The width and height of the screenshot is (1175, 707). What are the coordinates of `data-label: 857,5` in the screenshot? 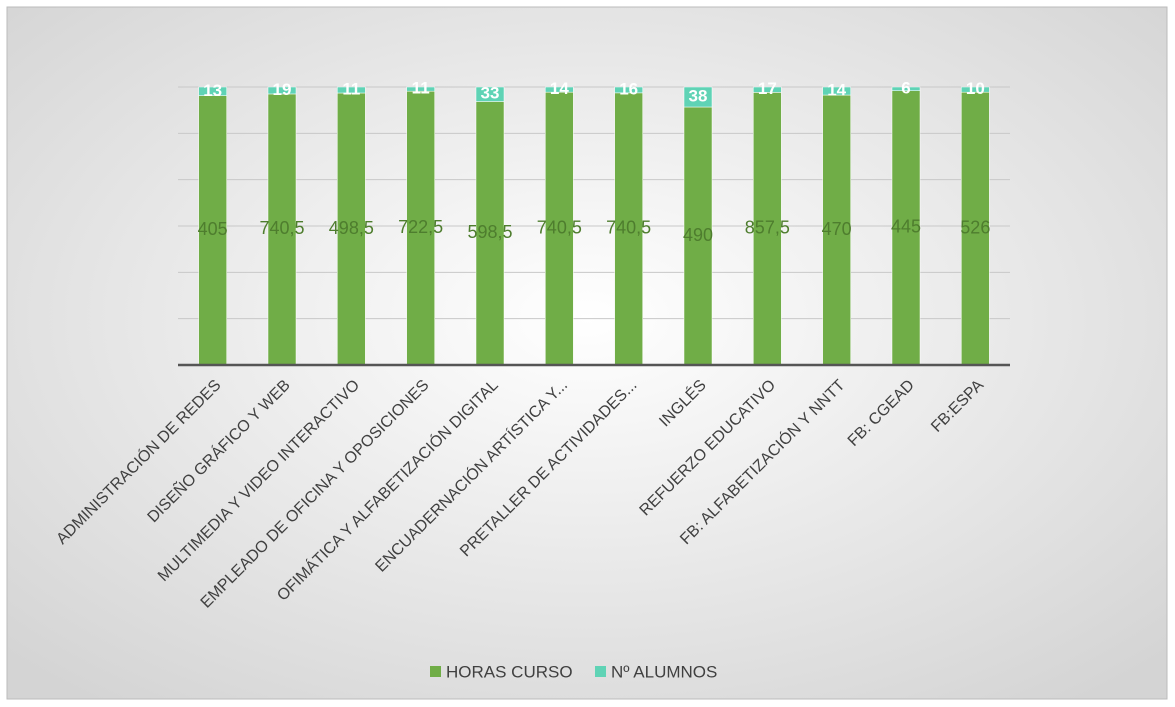 It's located at (767, 227).